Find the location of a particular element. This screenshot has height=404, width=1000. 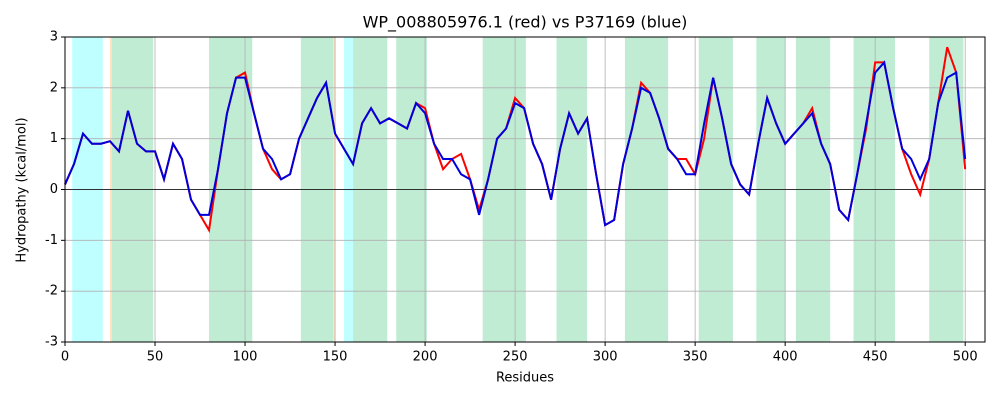

y-tick-label: -1 is located at coordinates (51, 240).